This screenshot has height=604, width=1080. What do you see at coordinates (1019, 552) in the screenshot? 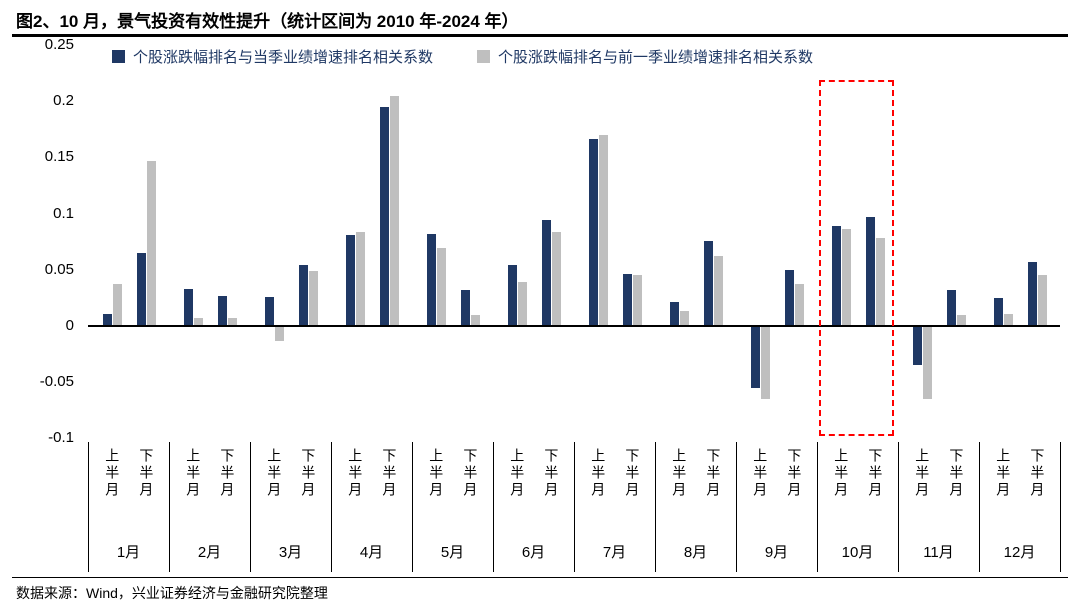
I see `month-label: 12月` at bounding box center [1019, 552].